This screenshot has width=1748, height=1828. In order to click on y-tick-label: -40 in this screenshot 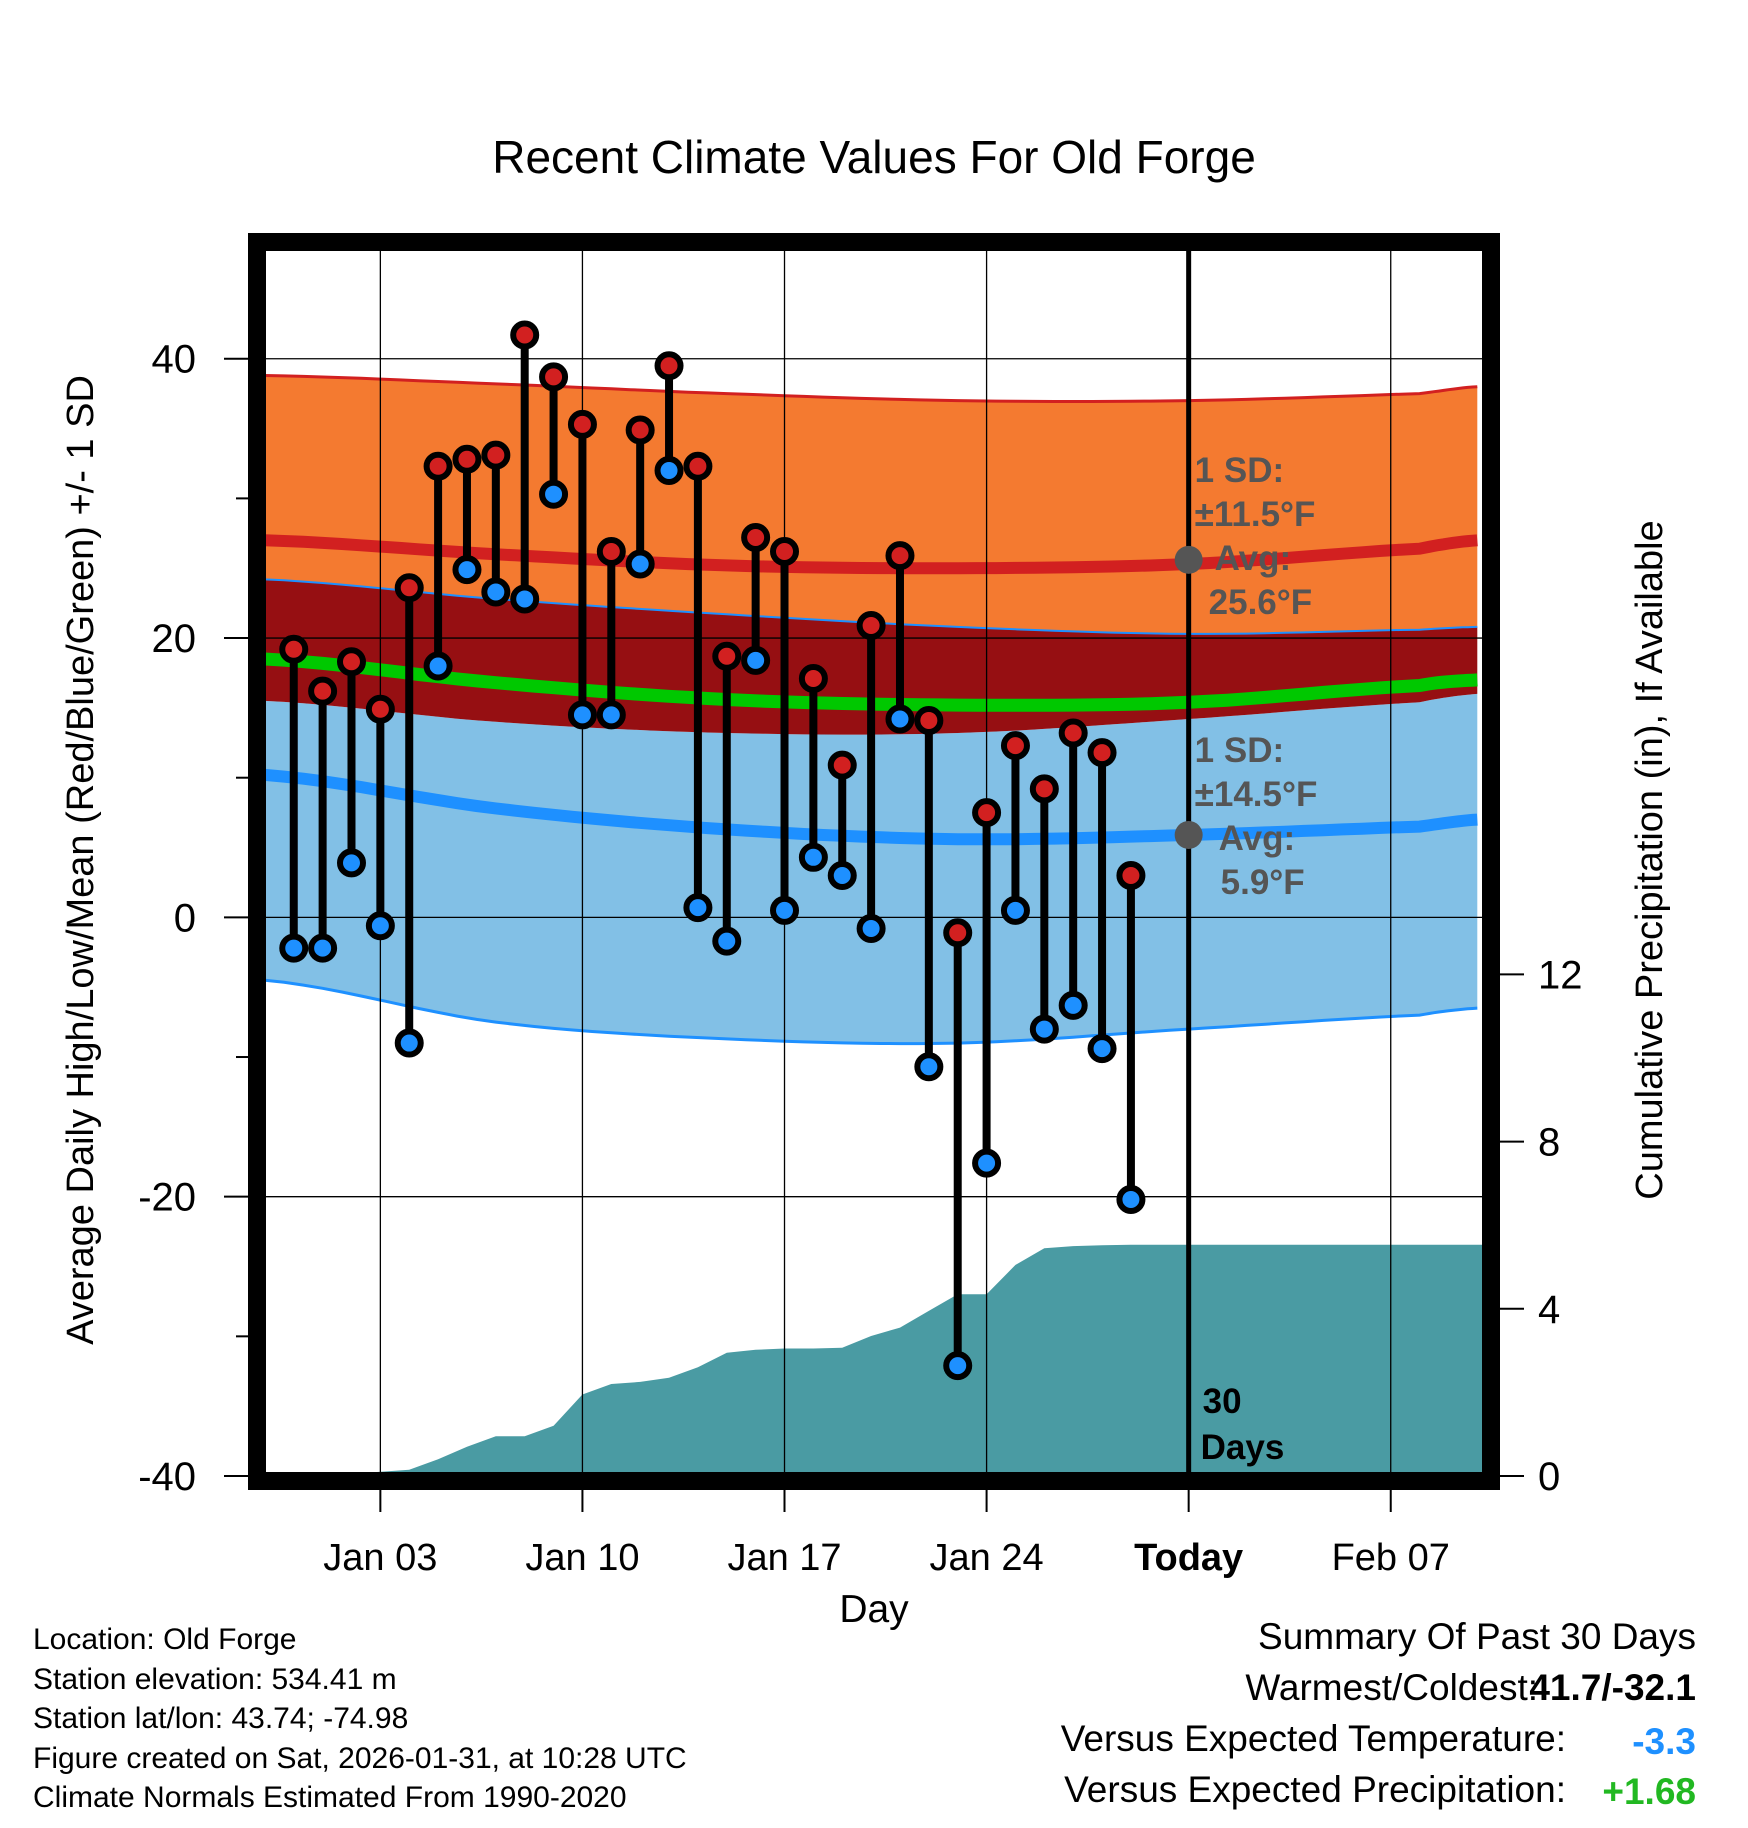, I will do `click(167, 1477)`.